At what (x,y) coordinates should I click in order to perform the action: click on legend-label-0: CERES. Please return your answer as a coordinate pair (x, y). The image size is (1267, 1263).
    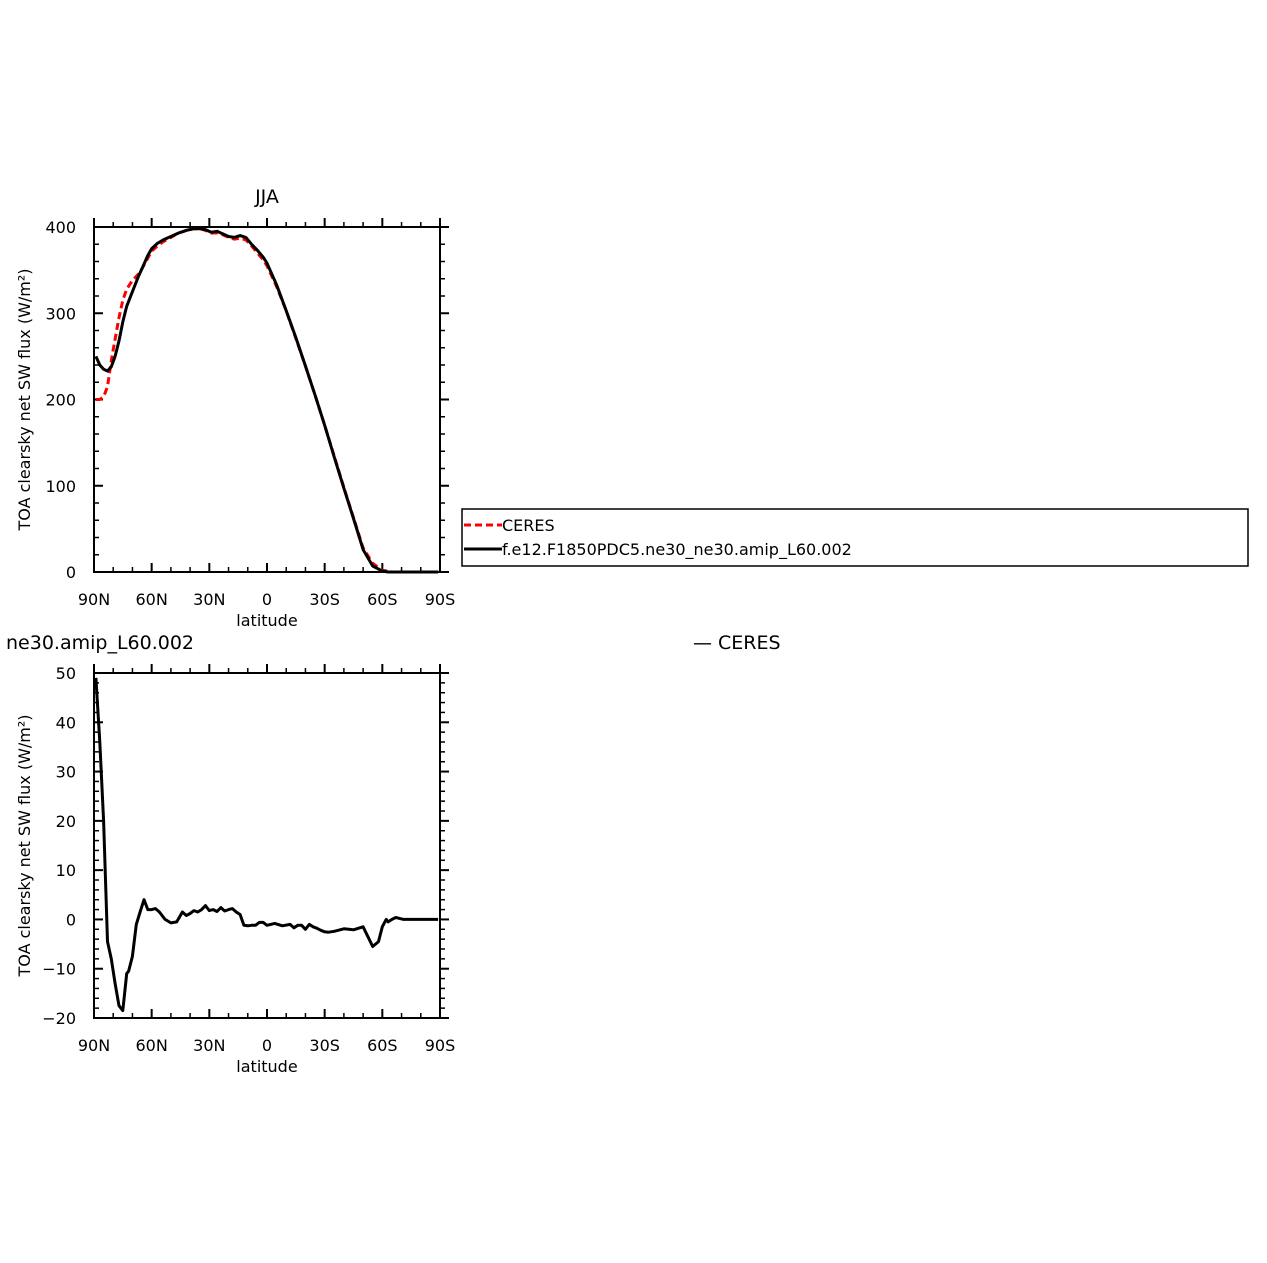
    Looking at the image, I should click on (528, 525).